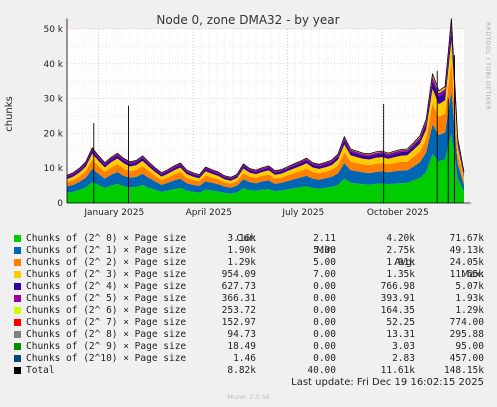 The width and height of the screenshot is (497, 407). Describe the element at coordinates (241, 262) in the screenshot. I see `legend-cur: 1.29k` at that location.